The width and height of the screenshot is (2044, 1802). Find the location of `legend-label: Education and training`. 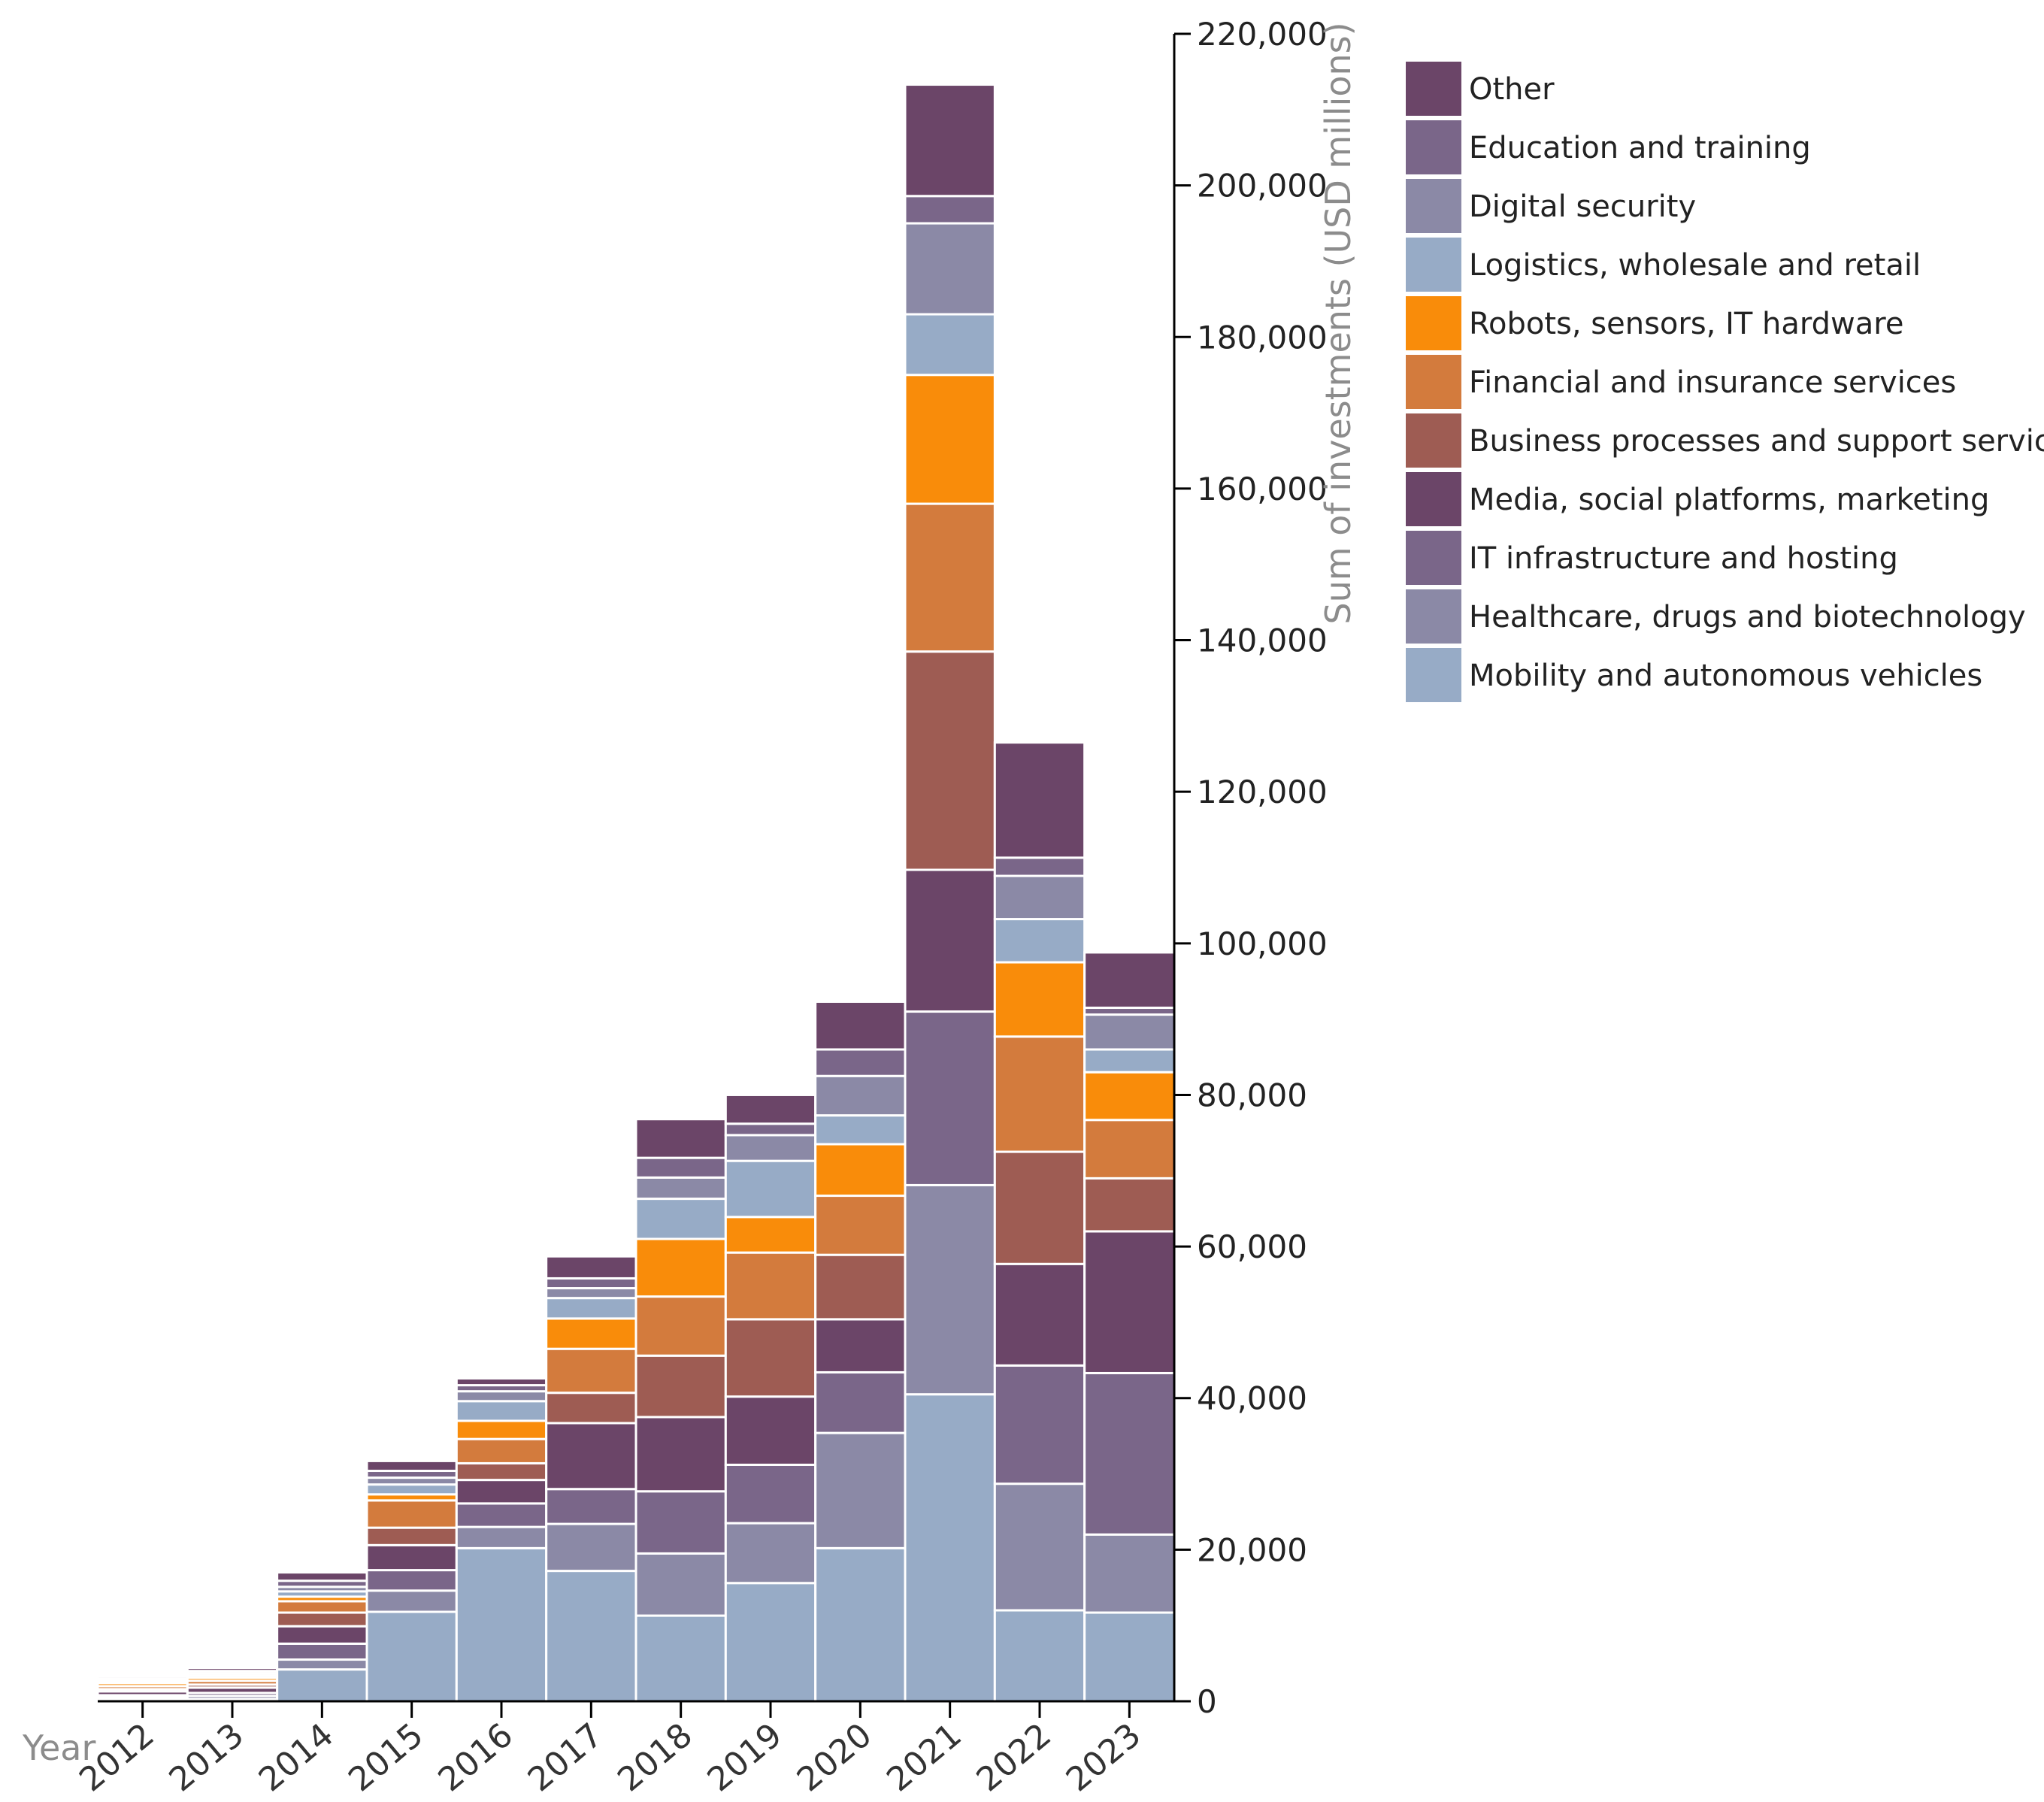

legend-label: Education and training is located at coordinates (1640, 148).